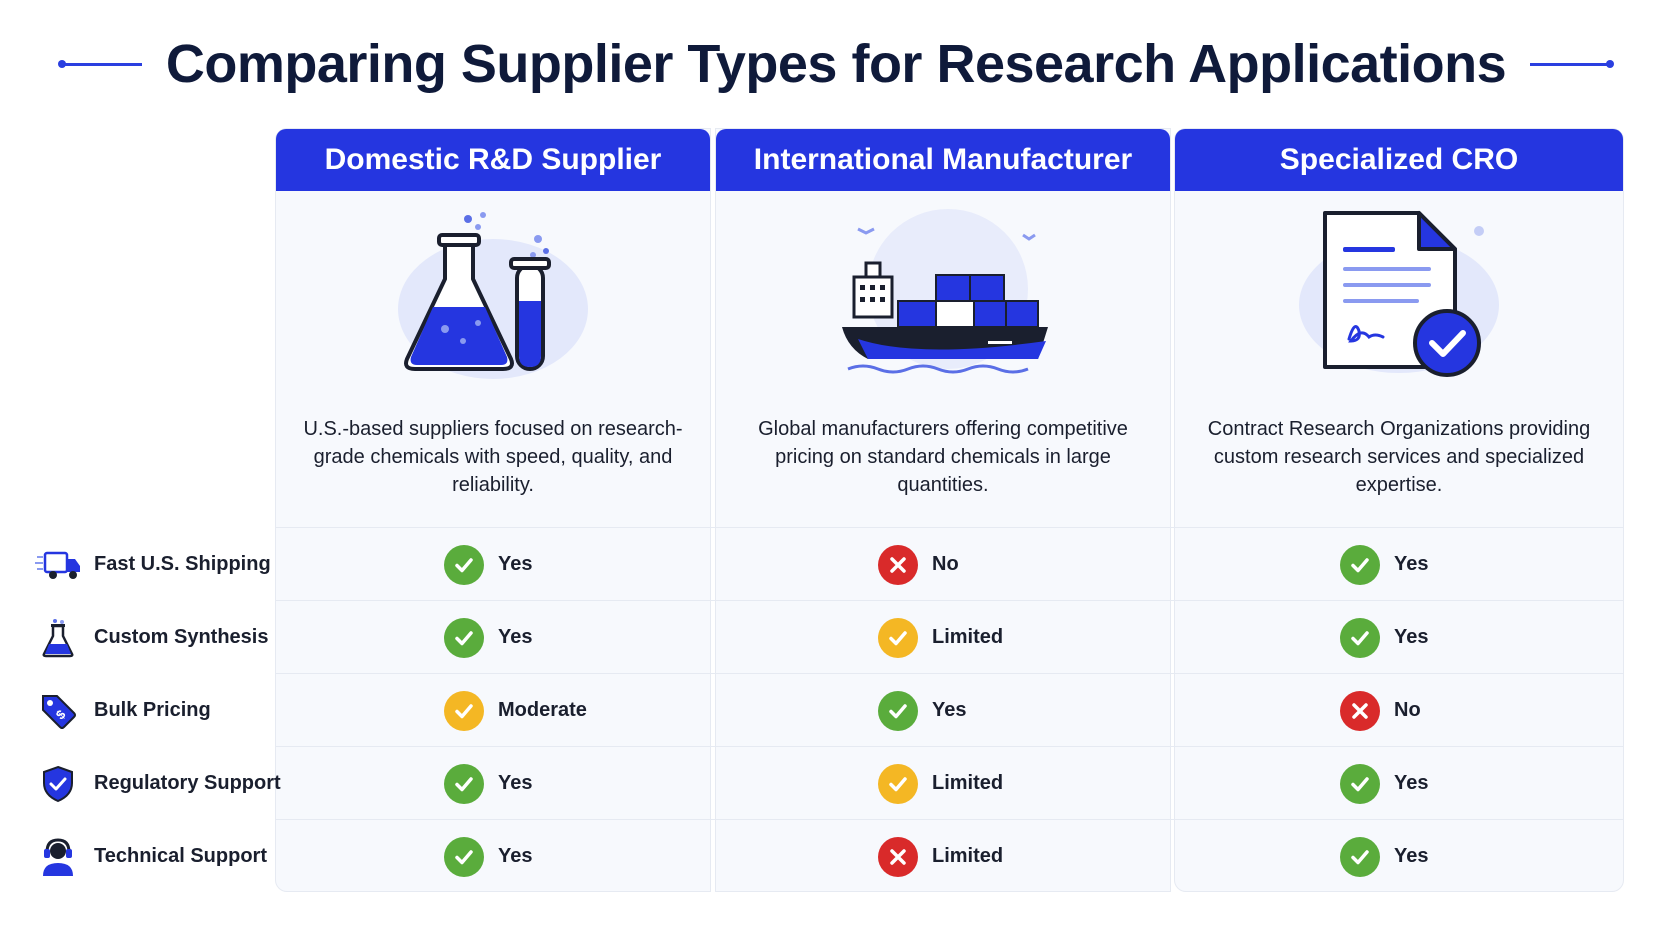 This screenshot has height=941, width=1672. I want to click on status-cell: Moderate, so click(515, 710).